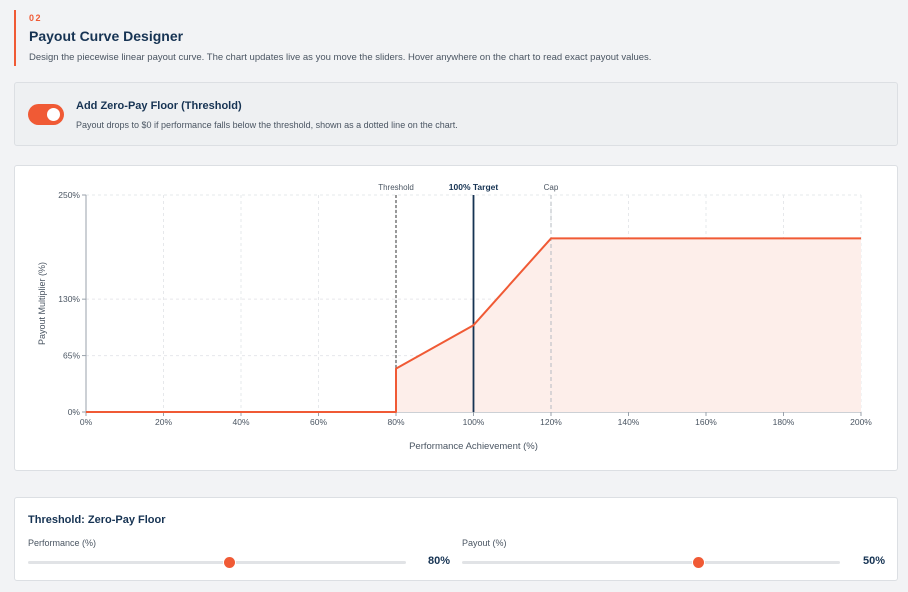 Image resolution: width=908 pixels, height=592 pixels. I want to click on threshold-panel-title: Threshold: Zero-Pay Floor, so click(97, 520).